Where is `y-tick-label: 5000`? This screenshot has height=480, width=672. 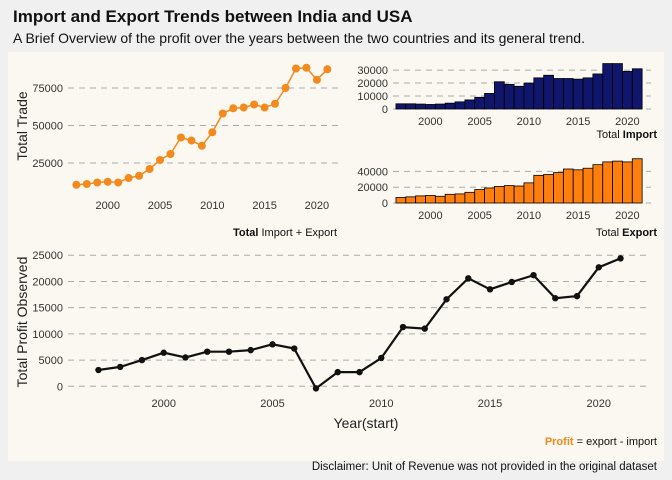
y-tick-label: 5000 is located at coordinates (51, 361).